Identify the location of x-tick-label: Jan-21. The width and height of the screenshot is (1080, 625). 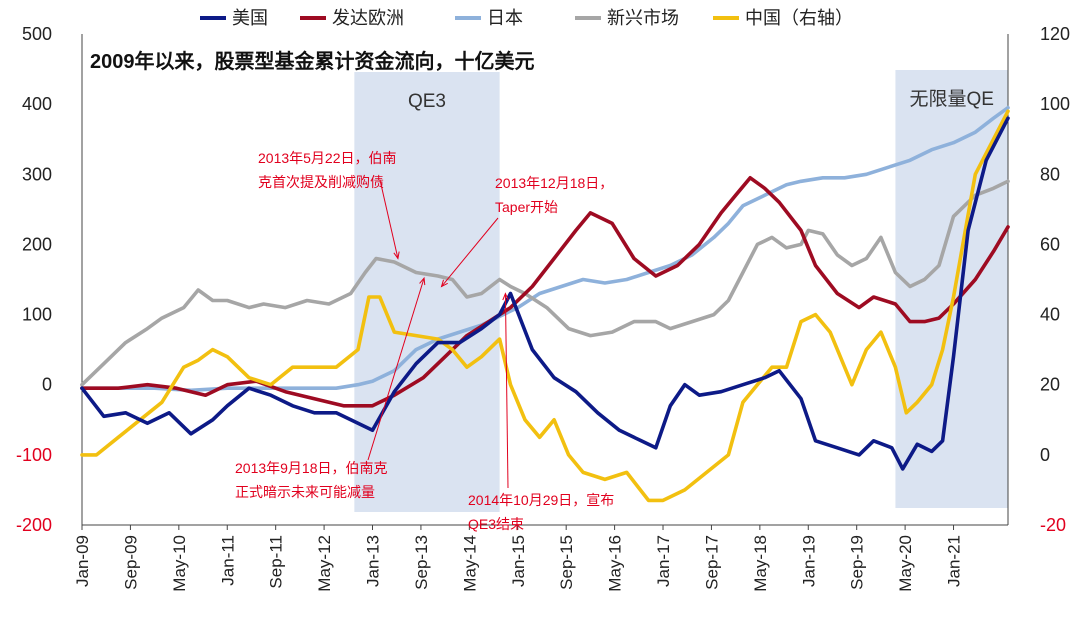
(954, 561).